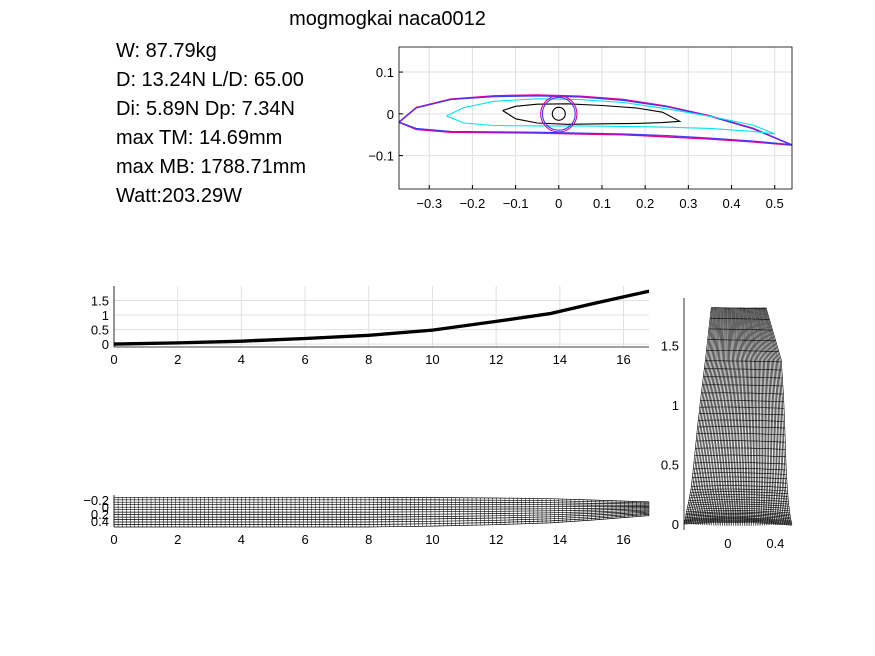  Describe the element at coordinates (688, 203) in the screenshot. I see `x-tick-label: 0.3` at that location.